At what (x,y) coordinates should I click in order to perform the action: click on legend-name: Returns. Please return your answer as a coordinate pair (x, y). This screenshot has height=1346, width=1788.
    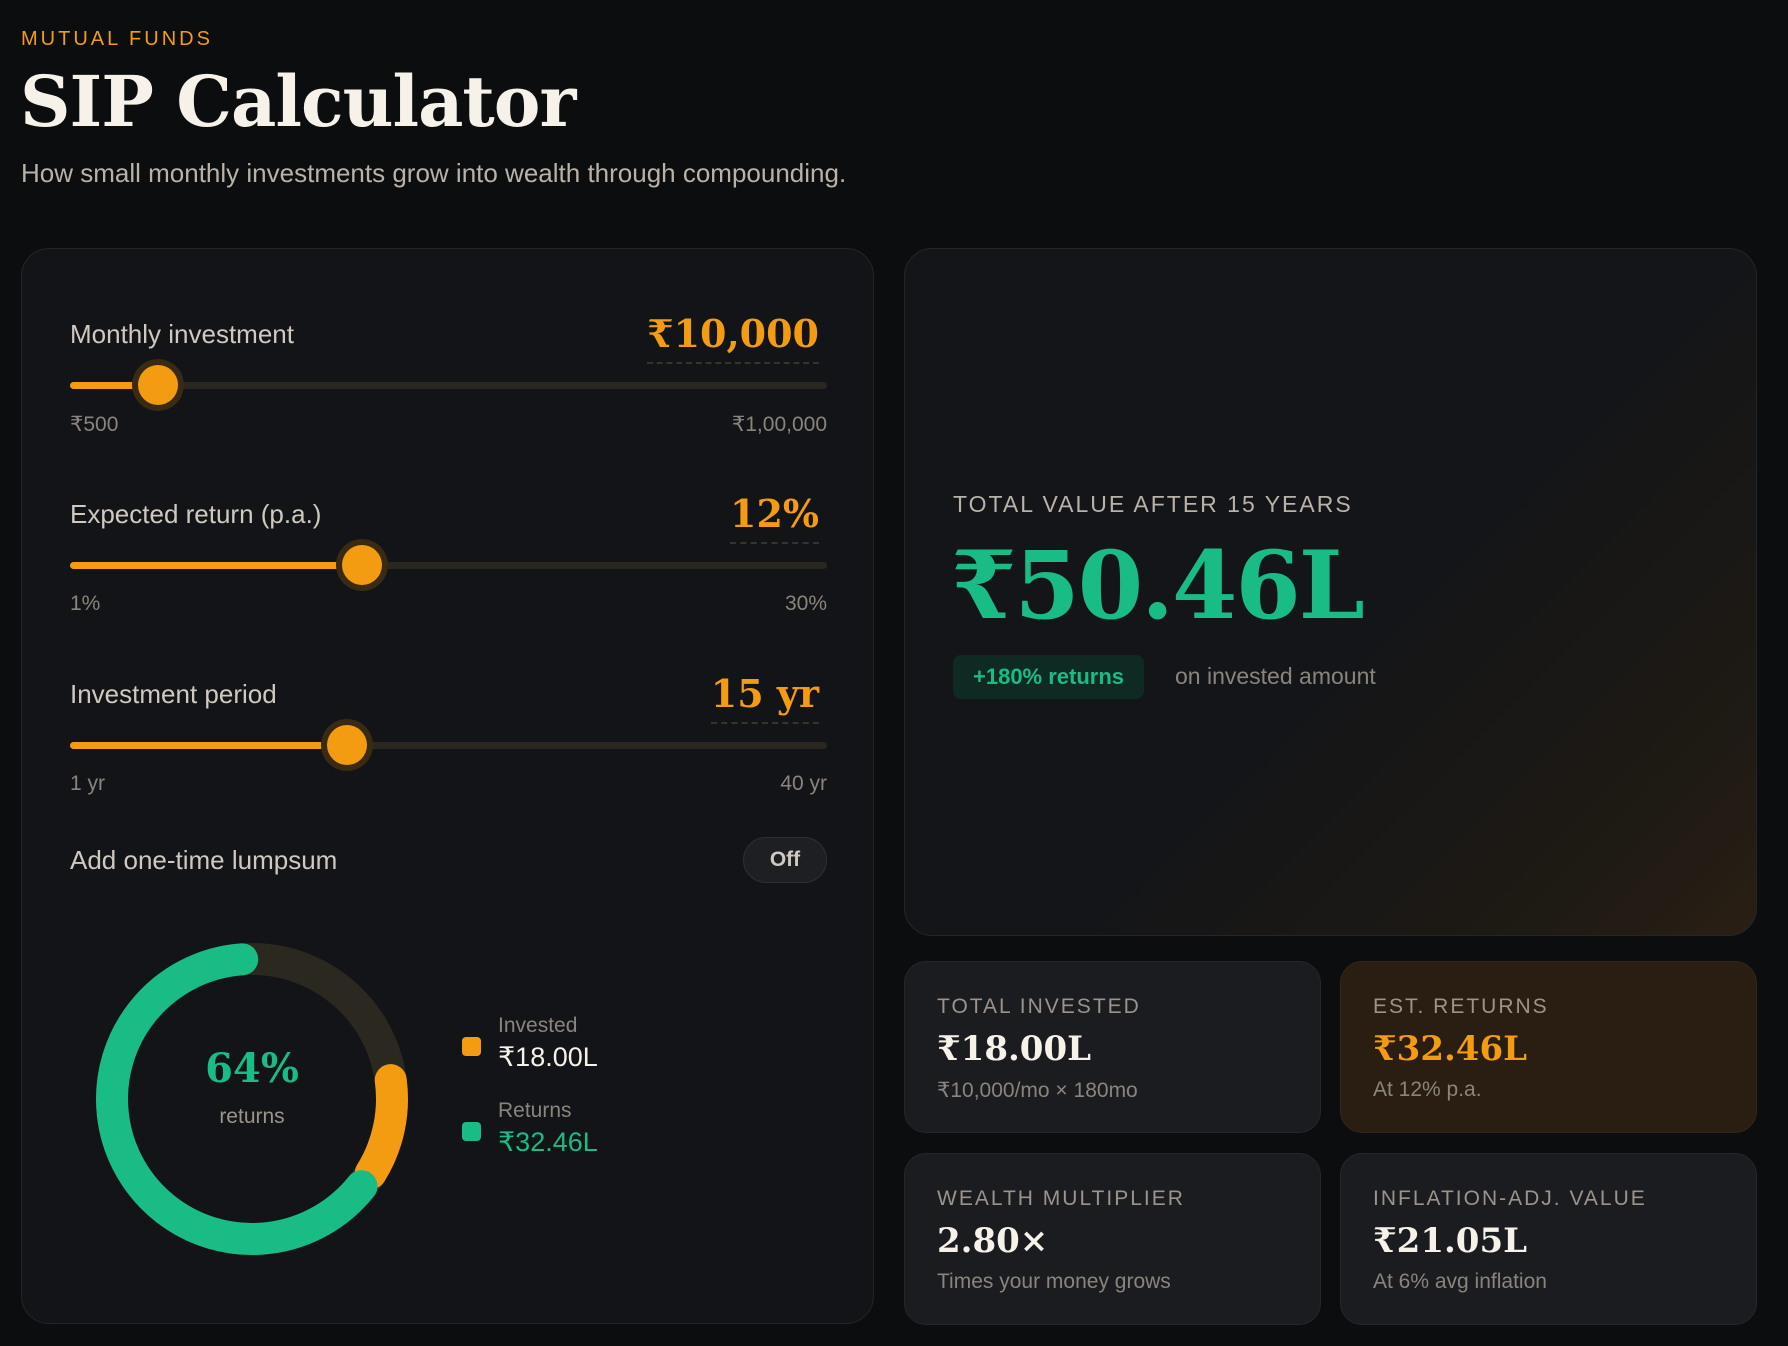
    Looking at the image, I should click on (535, 1110).